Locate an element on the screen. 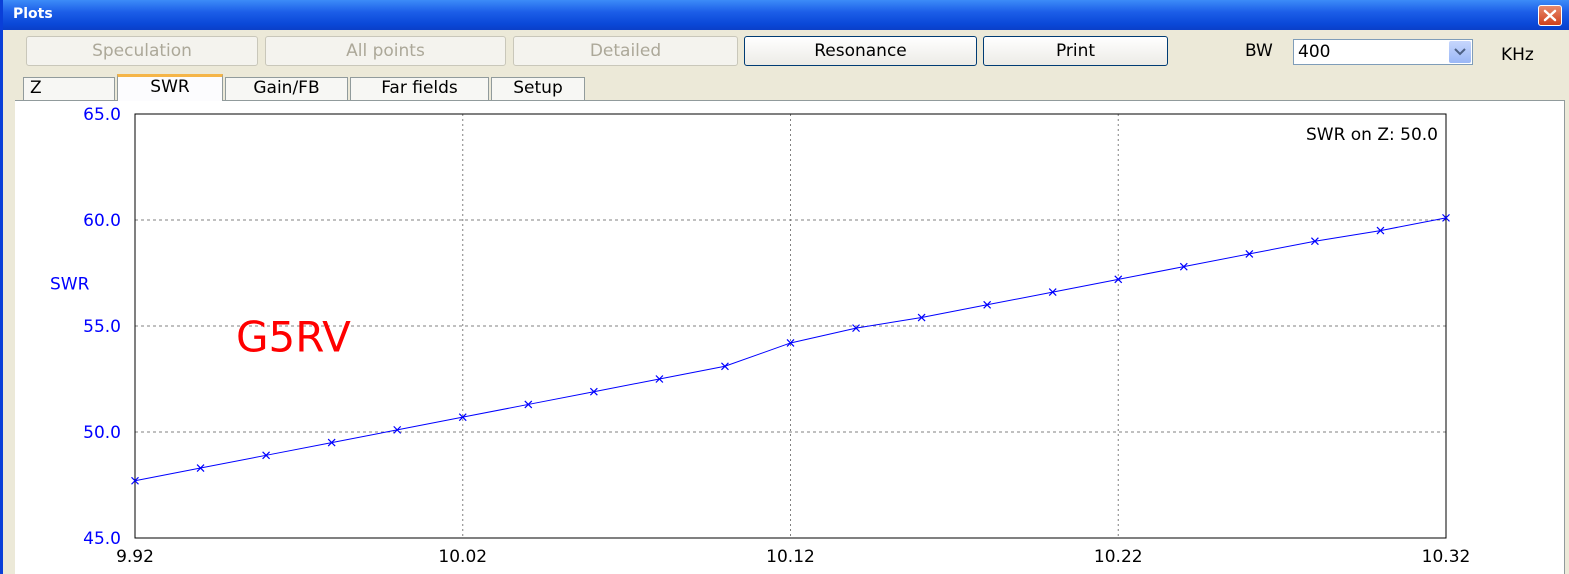  dropdown-button is located at coordinates (1460, 52).